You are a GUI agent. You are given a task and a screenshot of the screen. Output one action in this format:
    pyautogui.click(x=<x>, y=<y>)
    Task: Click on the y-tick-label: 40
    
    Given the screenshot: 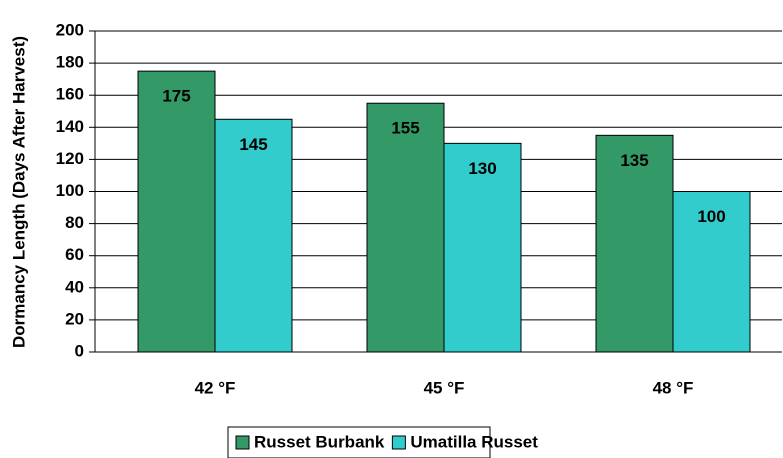 What is the action you would take?
    pyautogui.click(x=74, y=286)
    